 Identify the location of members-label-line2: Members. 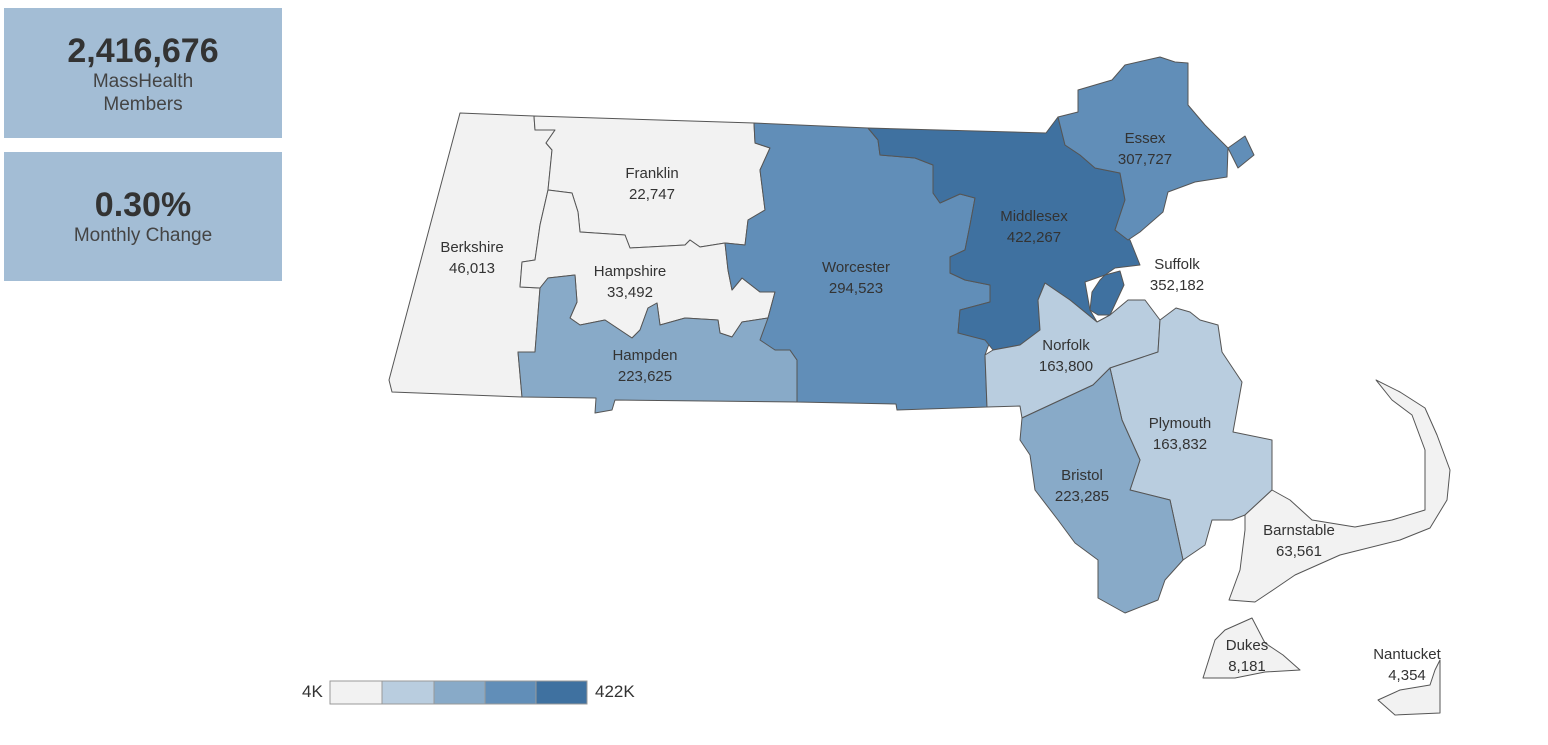
(143, 104).